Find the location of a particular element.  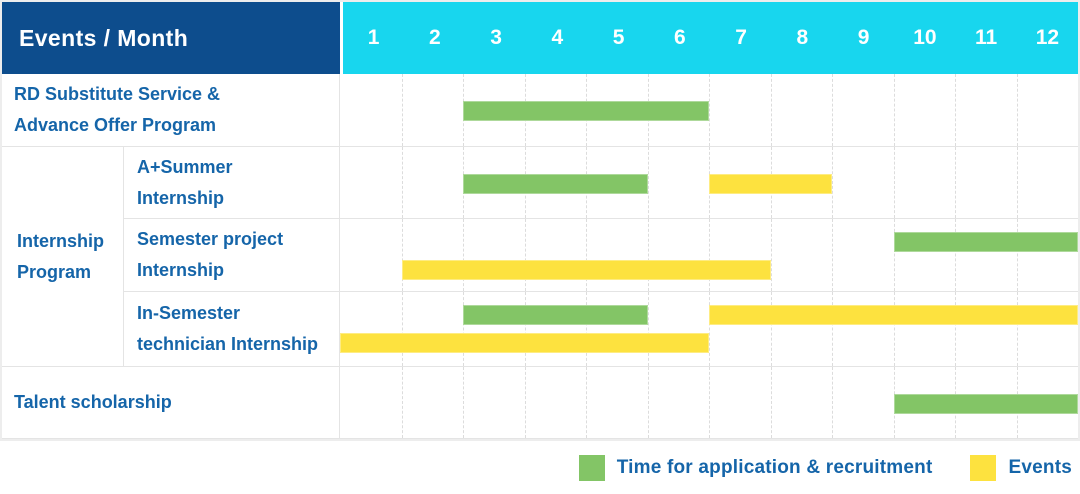

chart-row-talent-scholarship is located at coordinates (709, 403).